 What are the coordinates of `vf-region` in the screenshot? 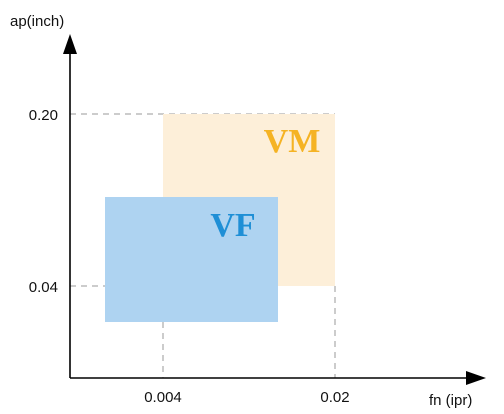 It's located at (191, 259).